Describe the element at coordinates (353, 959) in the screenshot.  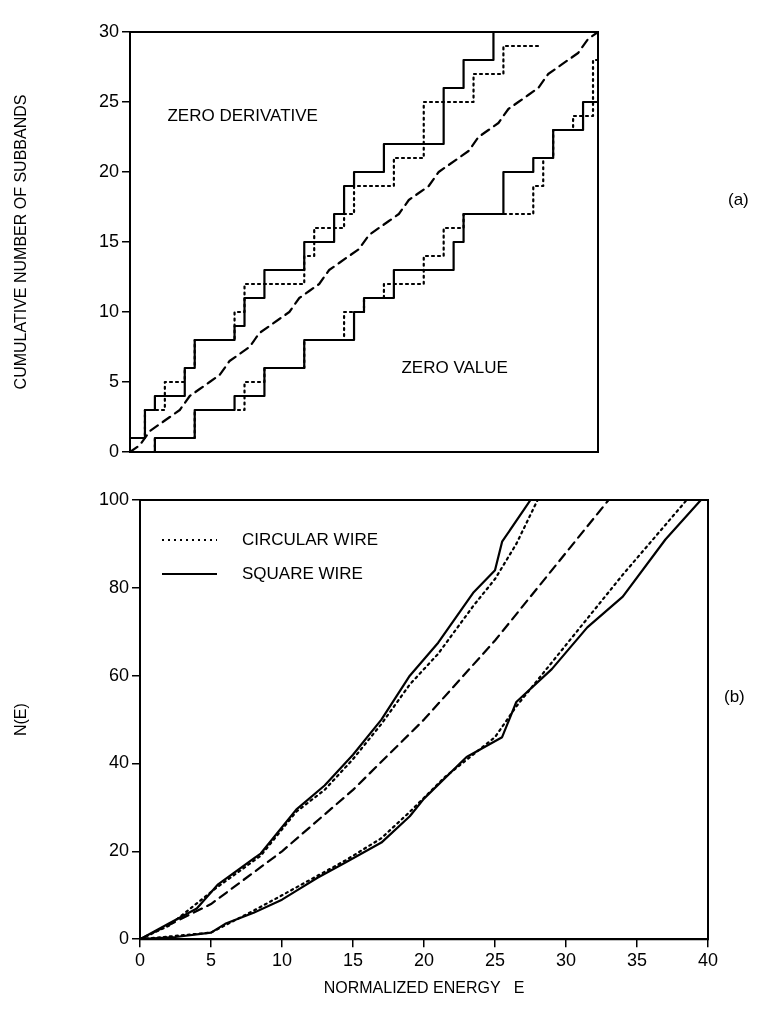
I see `x-tick-label: 15` at that location.